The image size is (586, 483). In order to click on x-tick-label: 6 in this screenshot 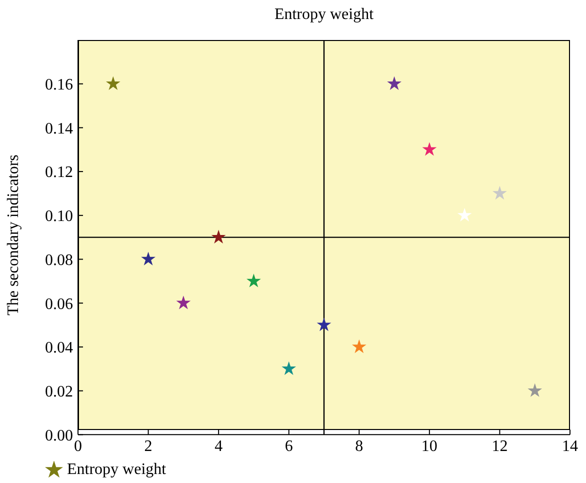, I will do `click(288, 447)`.